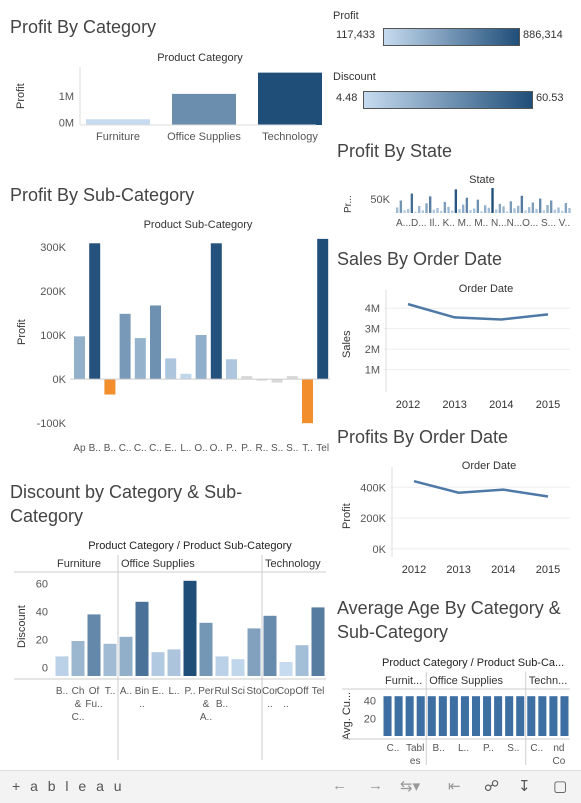  What do you see at coordinates (410, 786) in the screenshot?
I see `revert-icon: ⇆▾` at bounding box center [410, 786].